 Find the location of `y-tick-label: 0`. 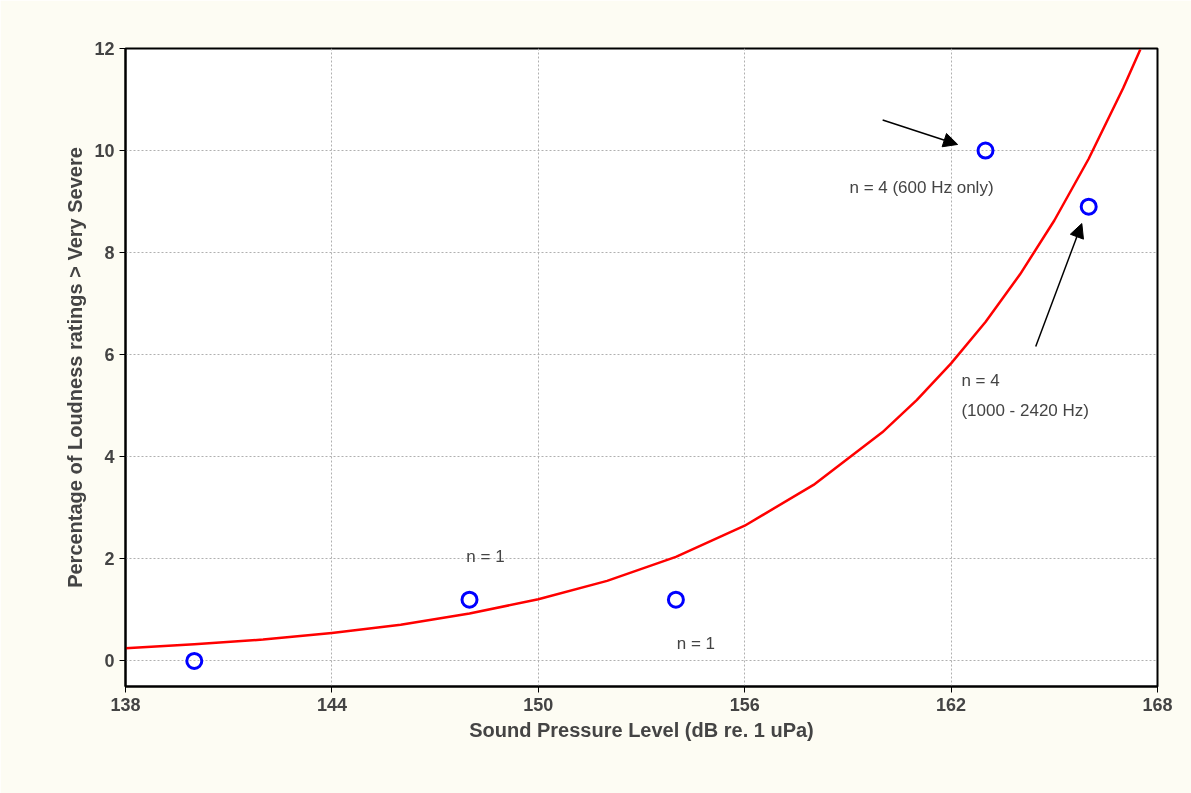

y-tick-label: 0 is located at coordinates (109, 661).